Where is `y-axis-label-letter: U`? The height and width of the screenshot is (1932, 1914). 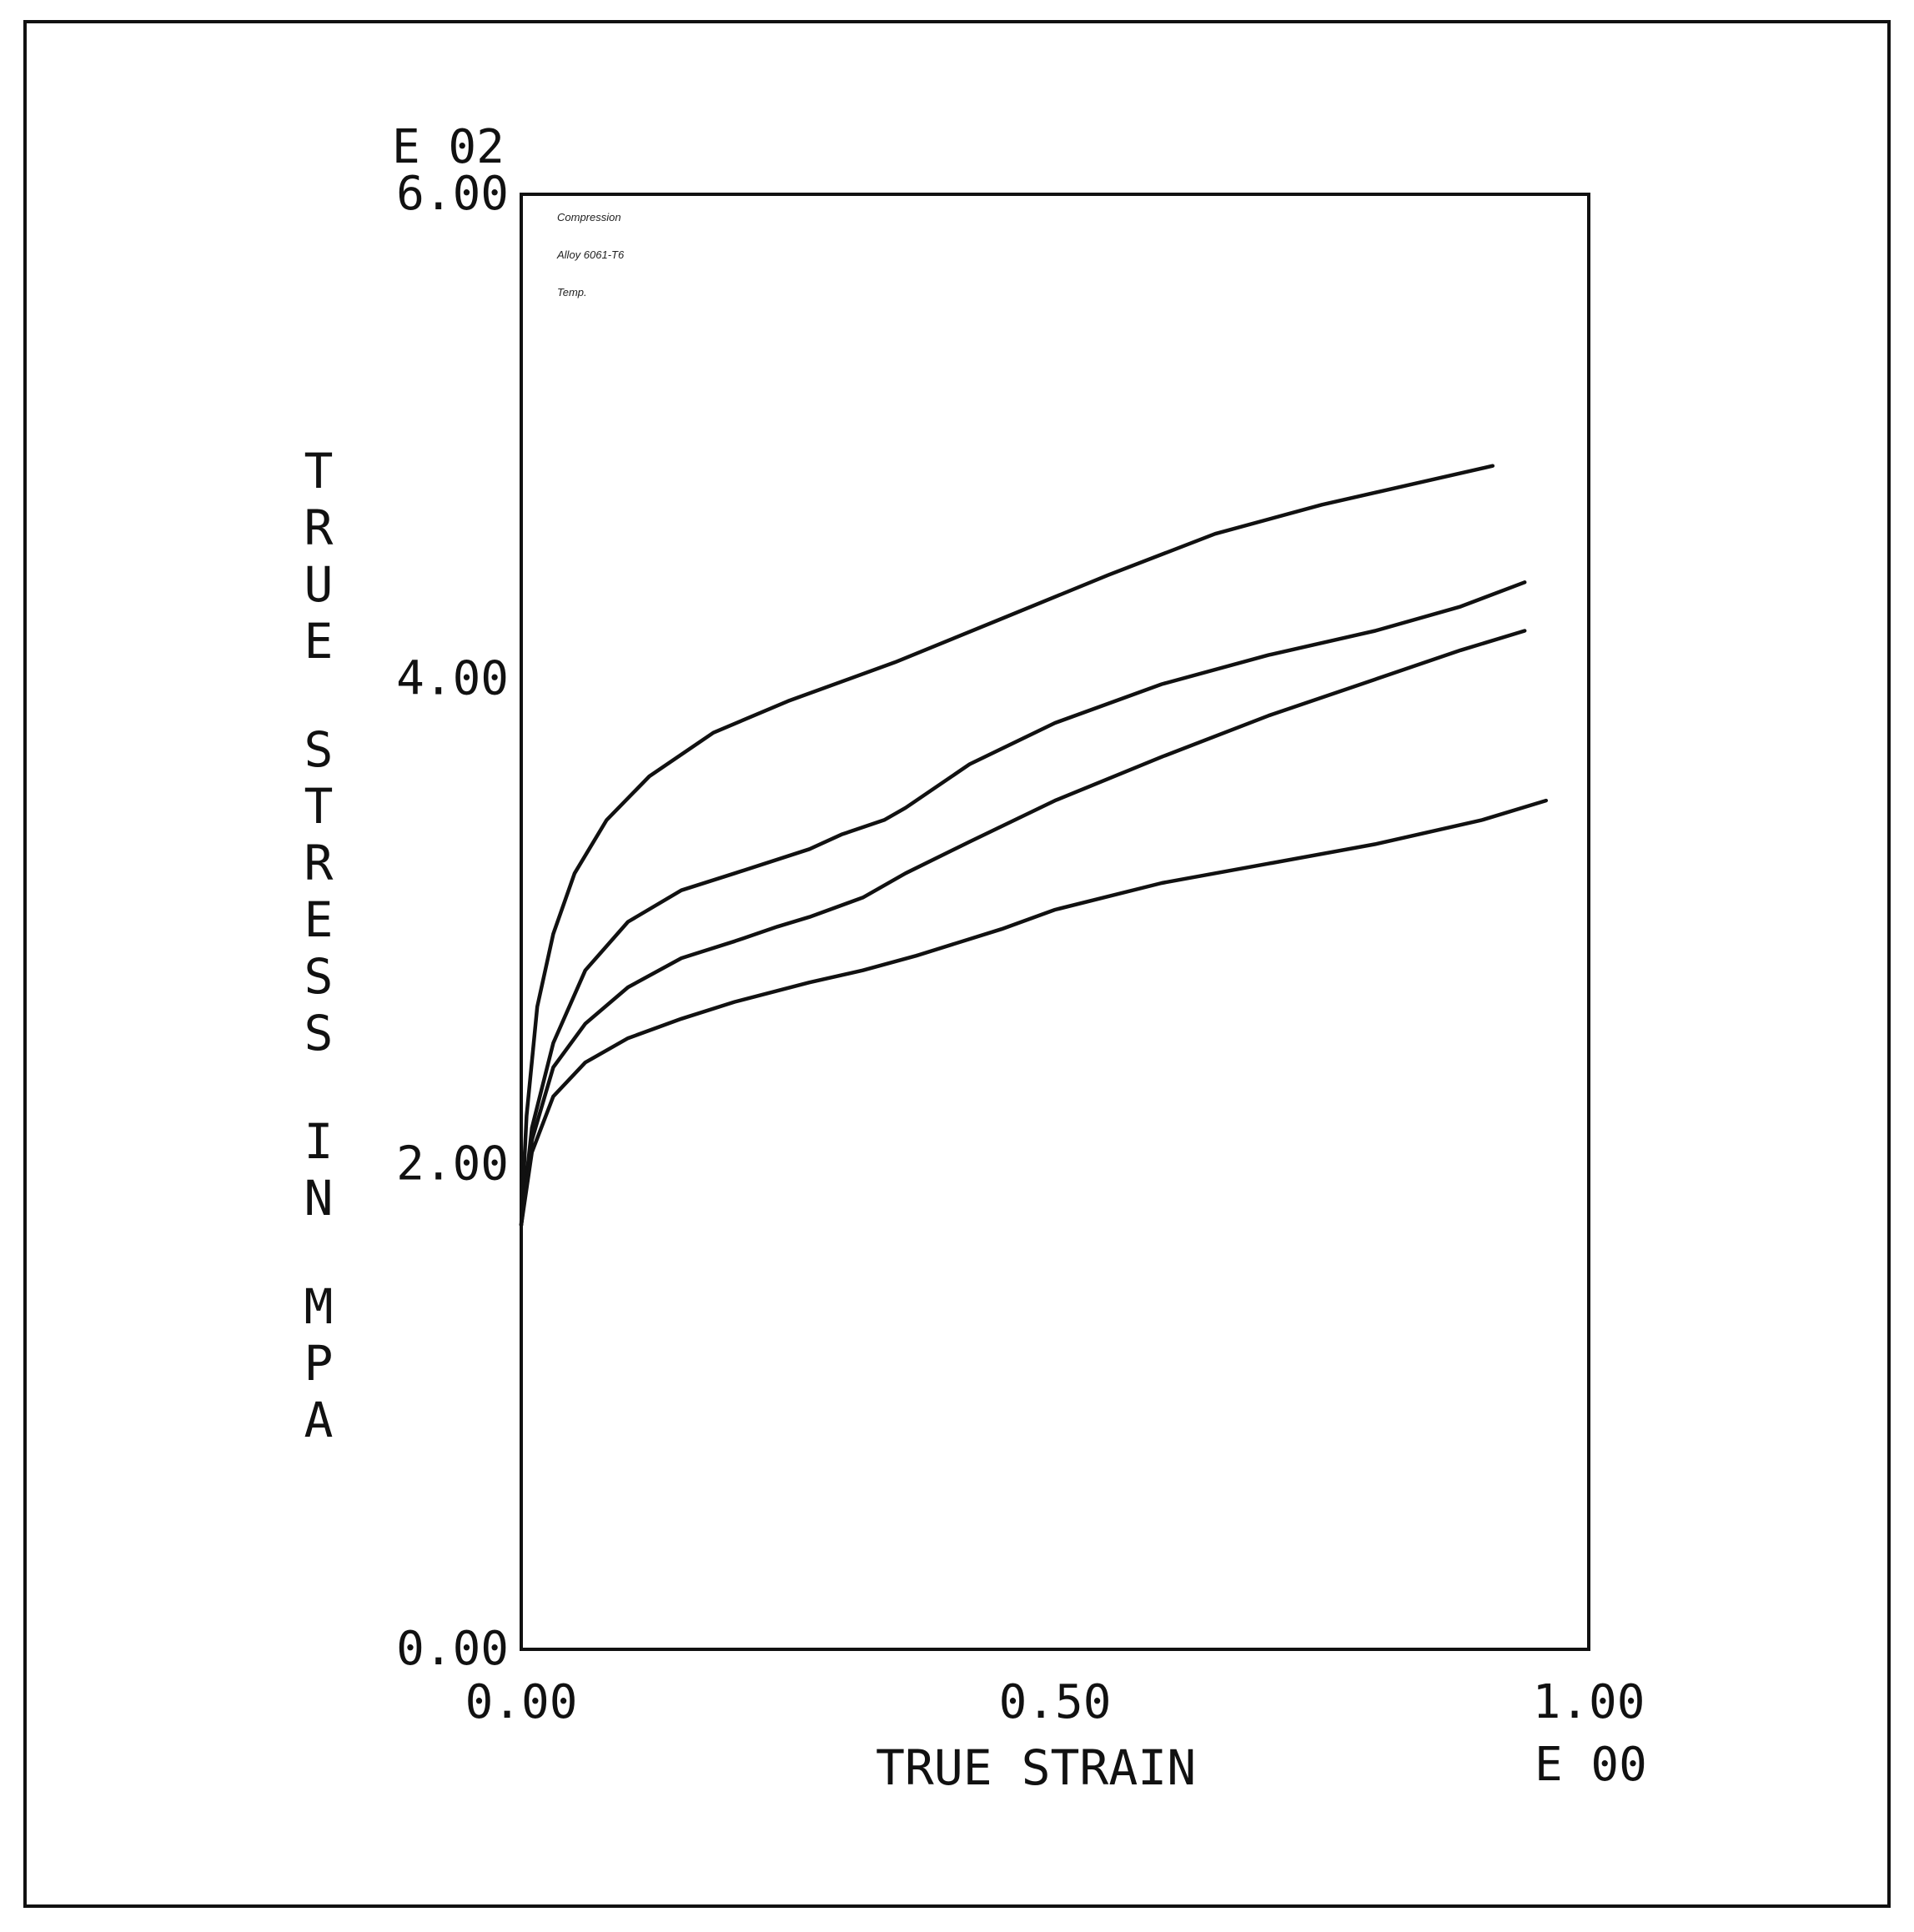
y-axis-label-letter: U is located at coordinates (319, 585).